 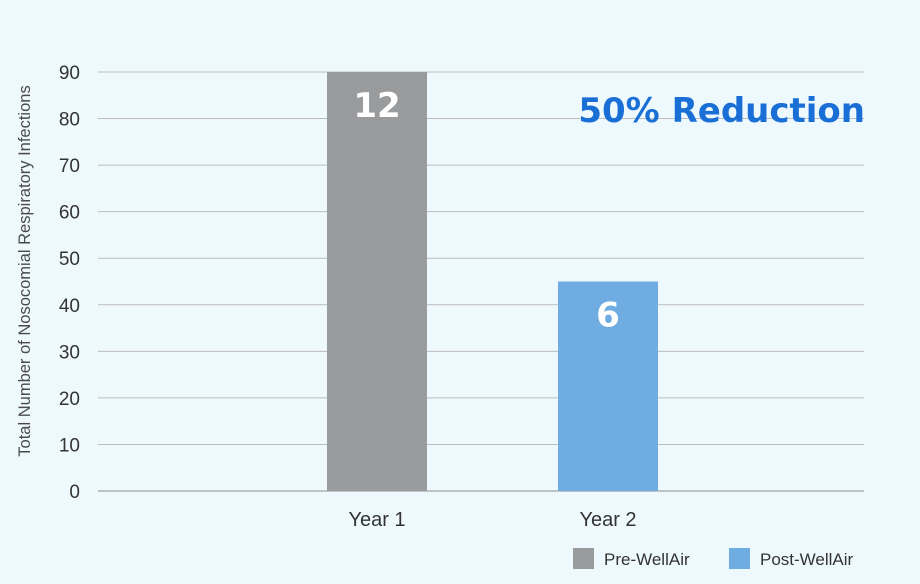 I want to click on y-tick-label: 60, so click(x=69, y=213).